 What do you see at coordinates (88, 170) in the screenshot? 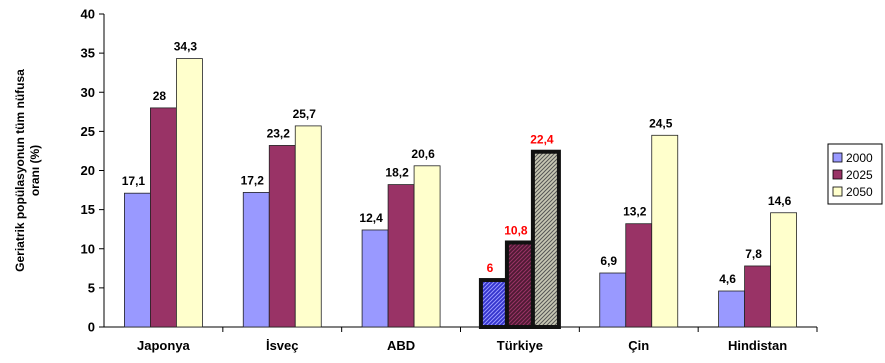
I see `y-tick-label: 20` at bounding box center [88, 170].